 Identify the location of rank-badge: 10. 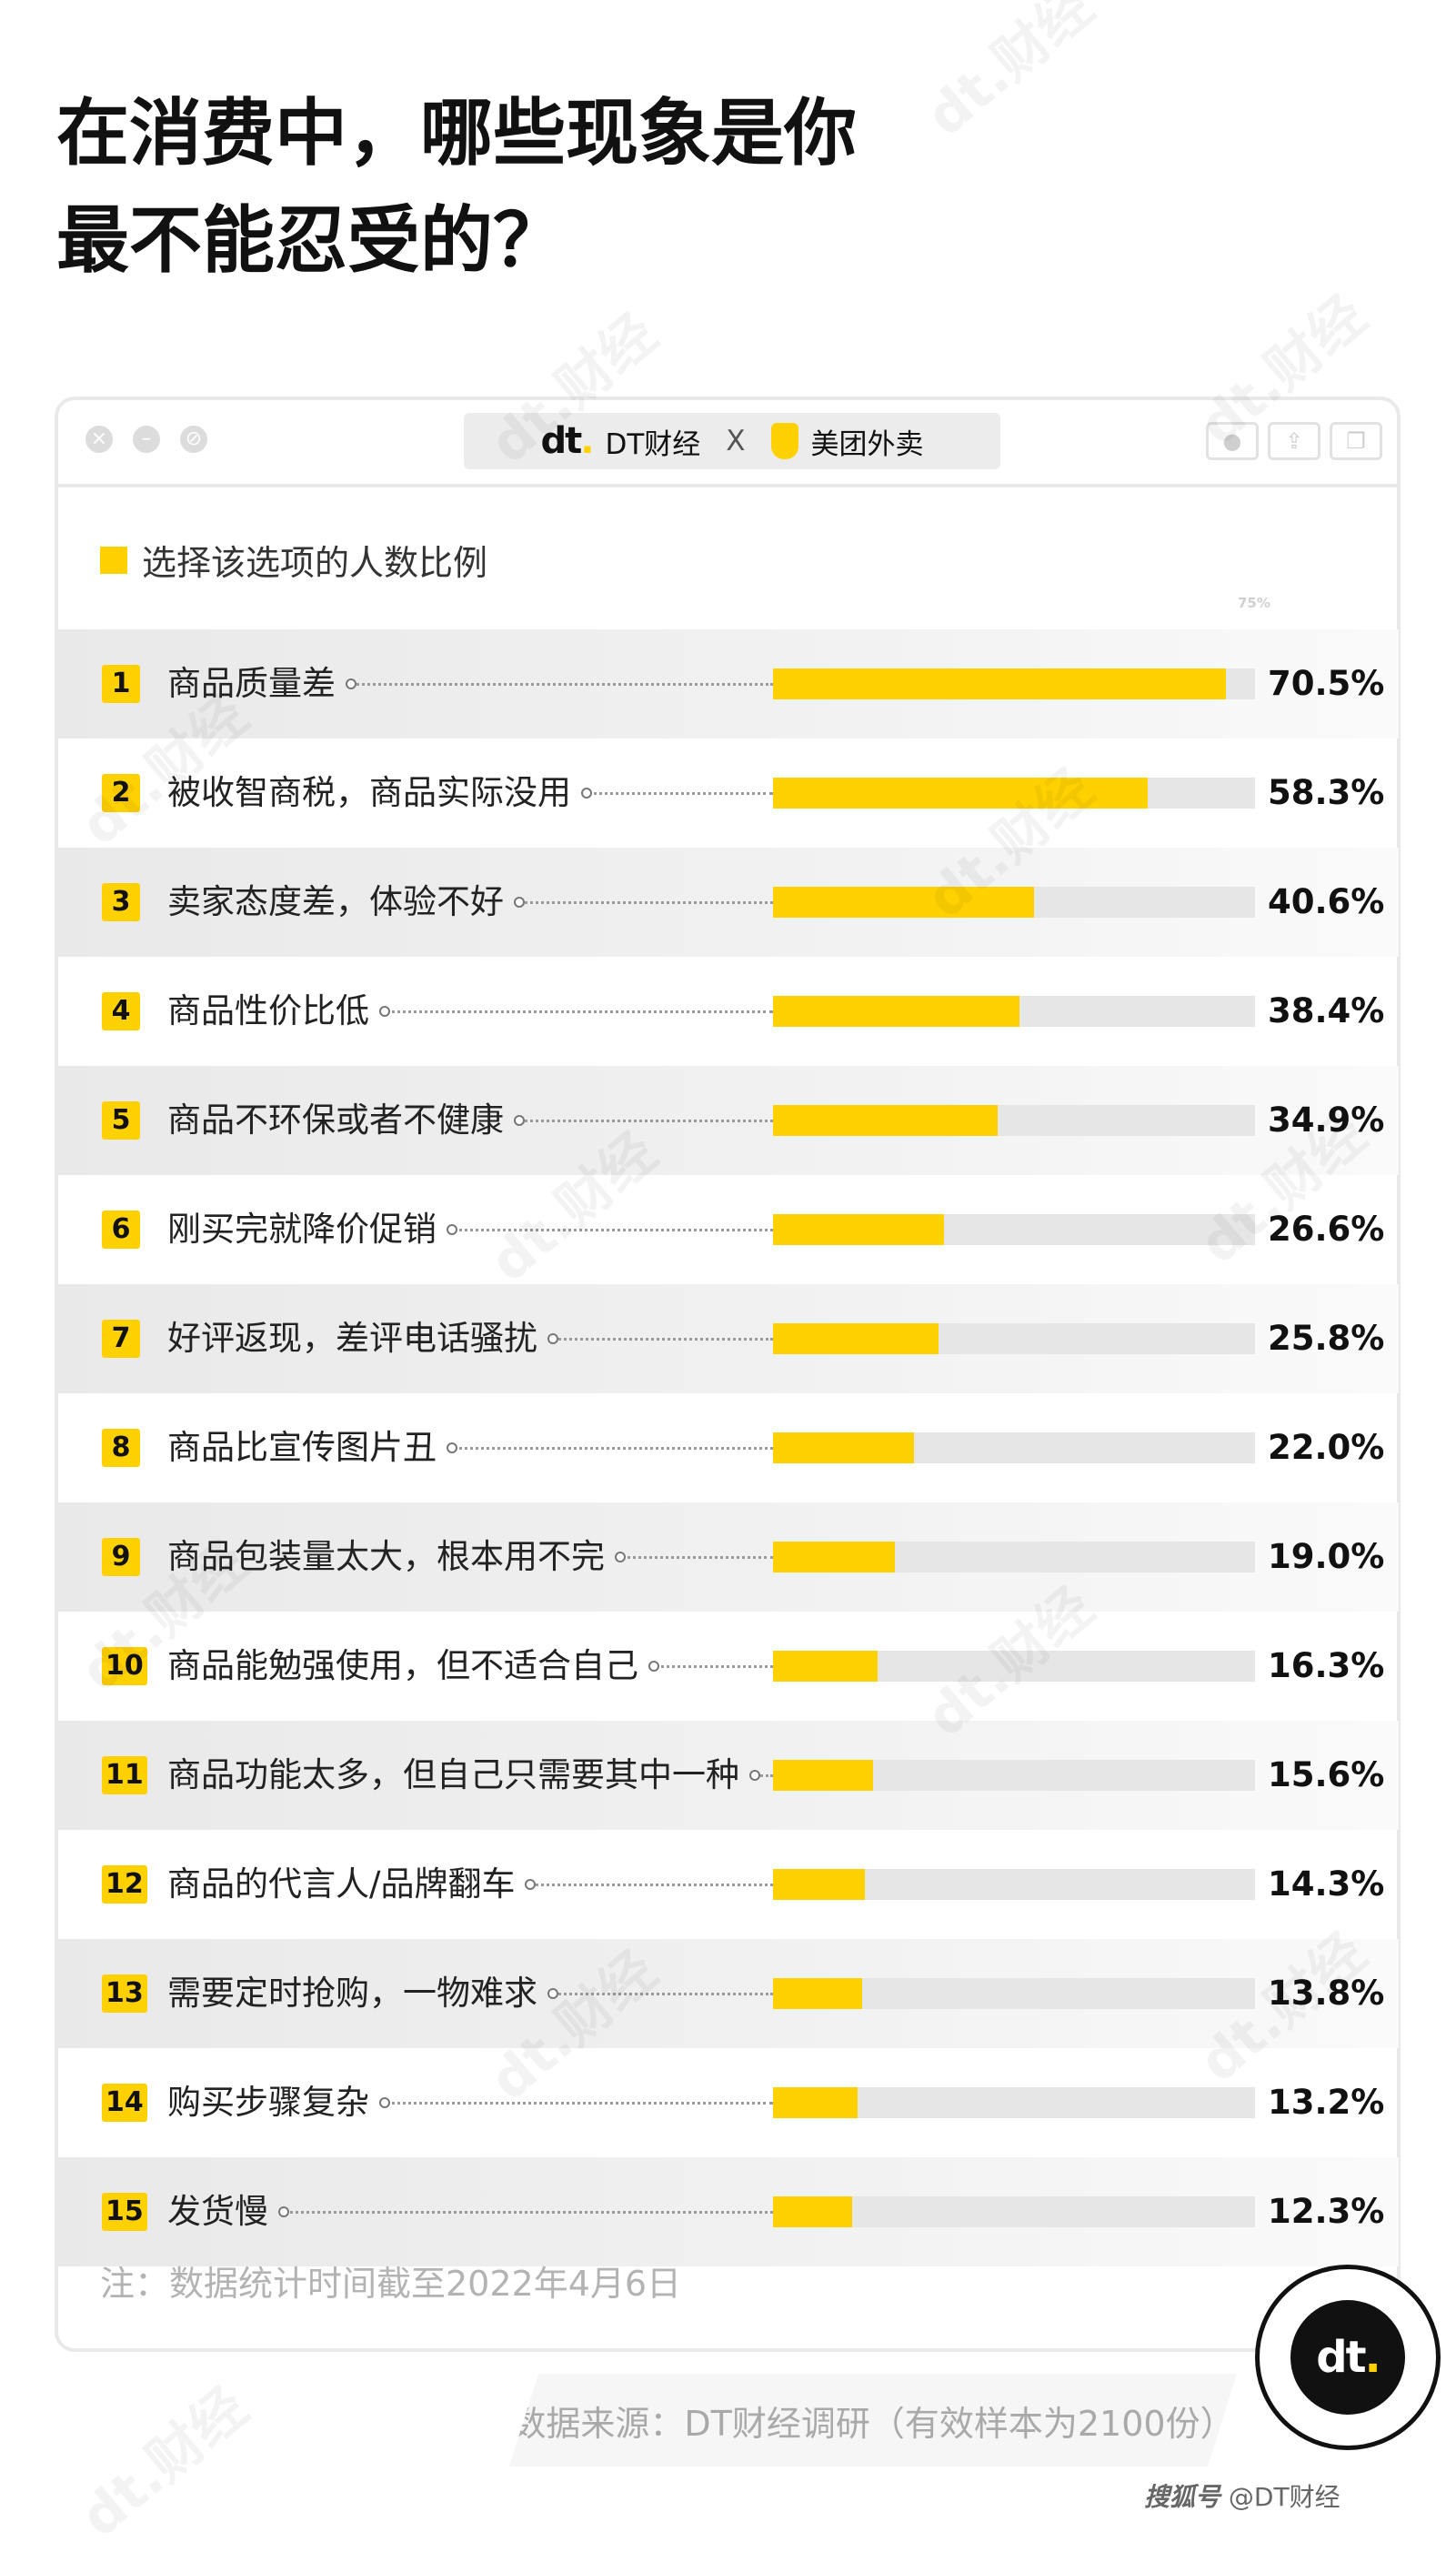
(125, 1666).